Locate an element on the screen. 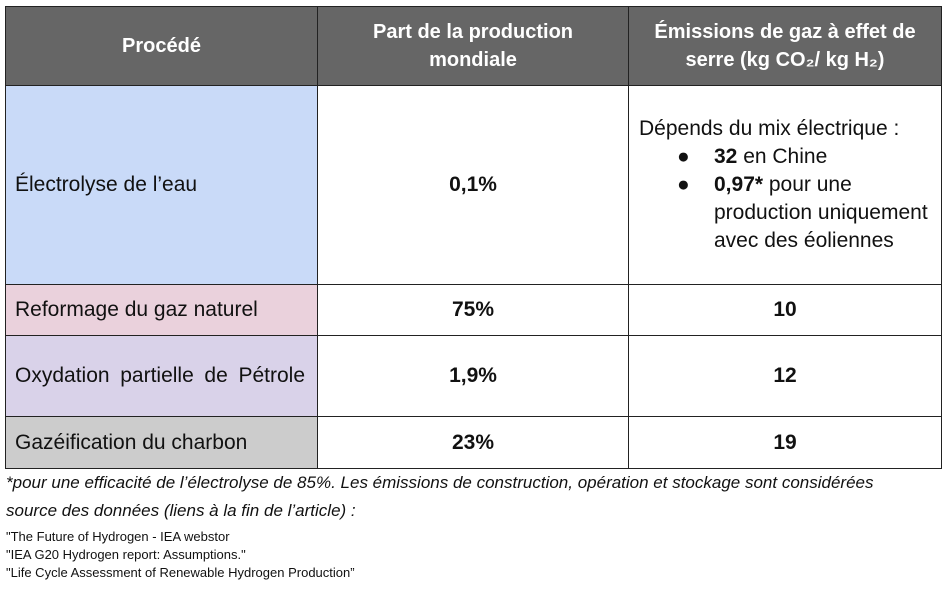 The width and height of the screenshot is (948, 606). list-item: "IEA G20 Hydrogen report: Assumptions." is located at coordinates (126, 554).